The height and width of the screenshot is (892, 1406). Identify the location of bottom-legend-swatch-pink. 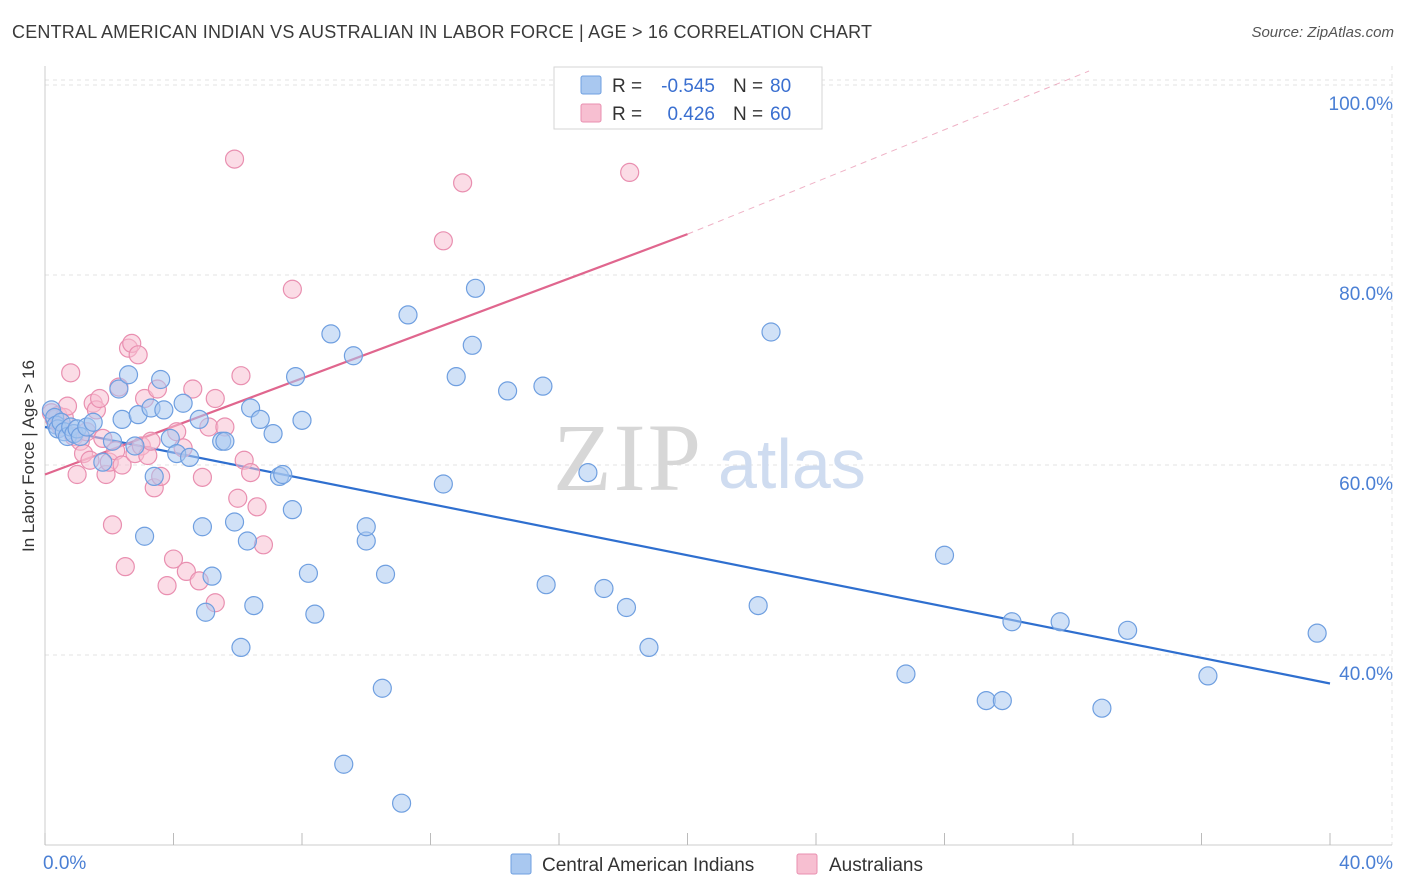
(807, 864).